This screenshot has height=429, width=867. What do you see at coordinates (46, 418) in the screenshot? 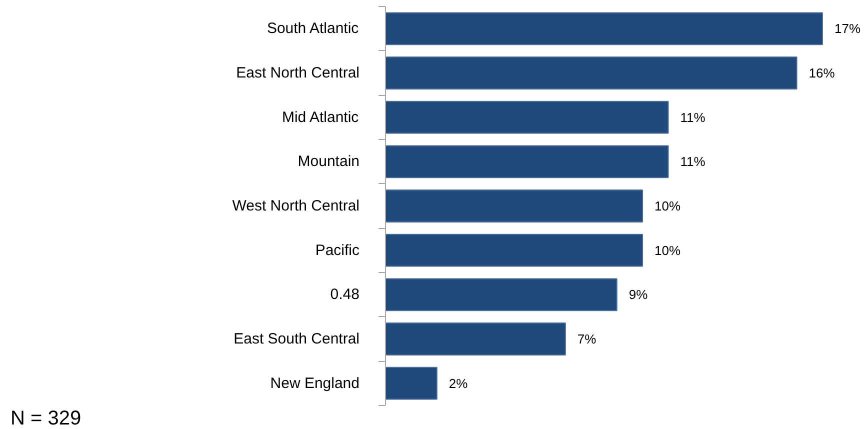
I see `text: N = 329` at bounding box center [46, 418].